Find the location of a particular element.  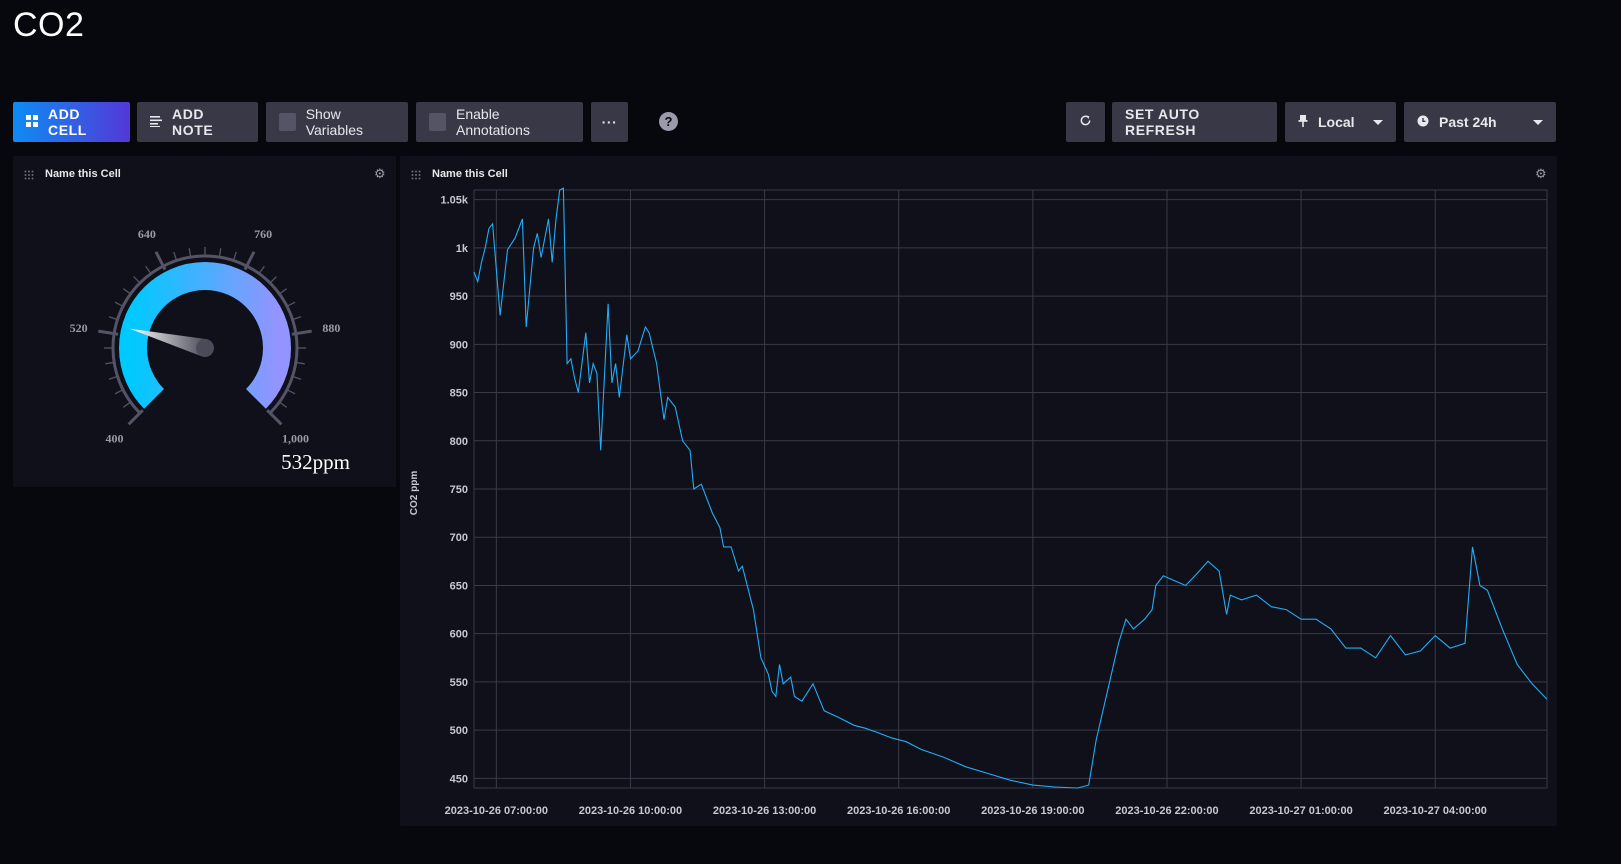

add-cell-label: ADD CELL is located at coordinates (67, 122).